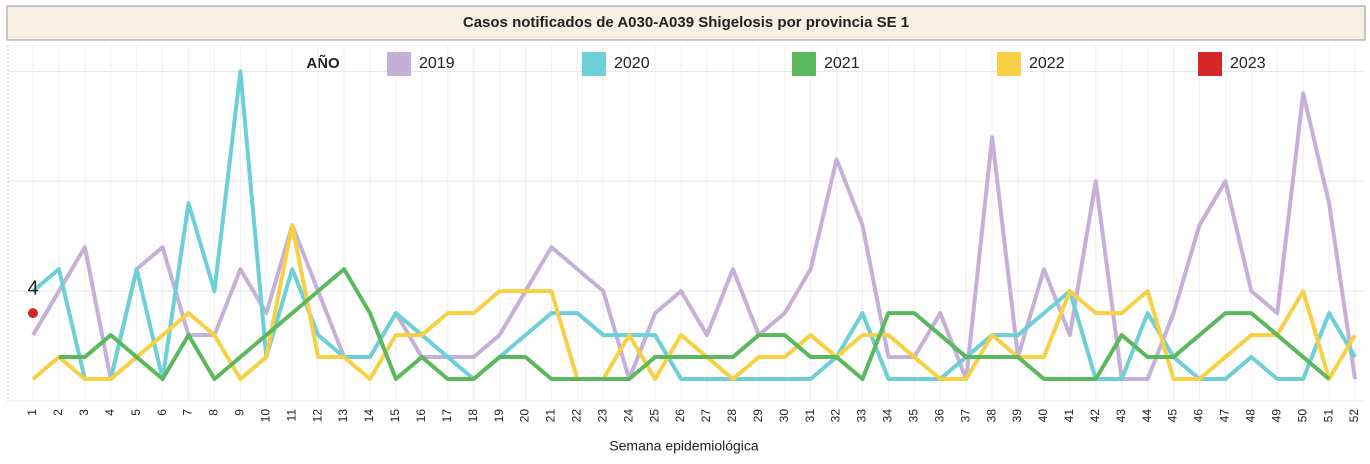 The image size is (1370, 464). What do you see at coordinates (110, 412) in the screenshot?
I see `x-tick-label: 4` at bounding box center [110, 412].